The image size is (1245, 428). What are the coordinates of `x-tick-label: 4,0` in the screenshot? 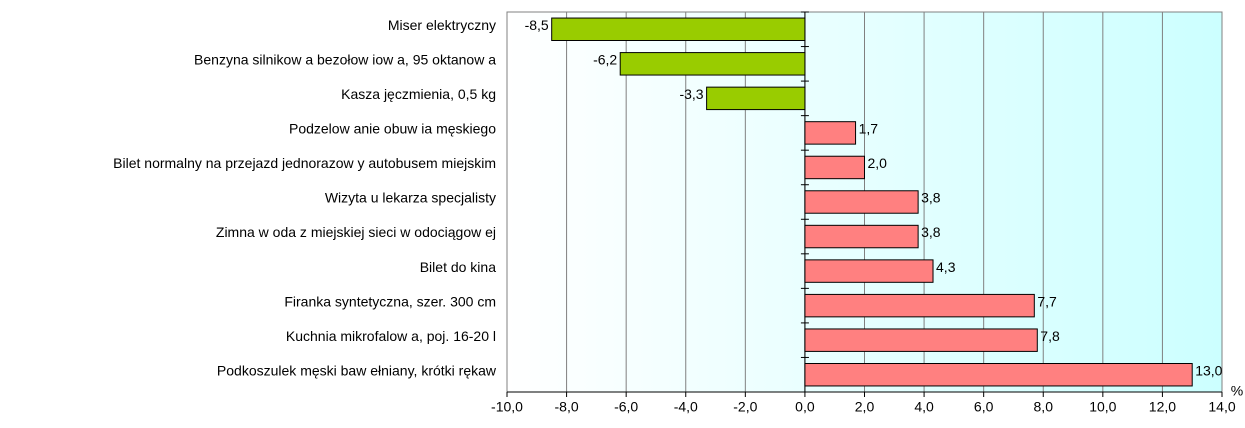 It's located at (924, 407).